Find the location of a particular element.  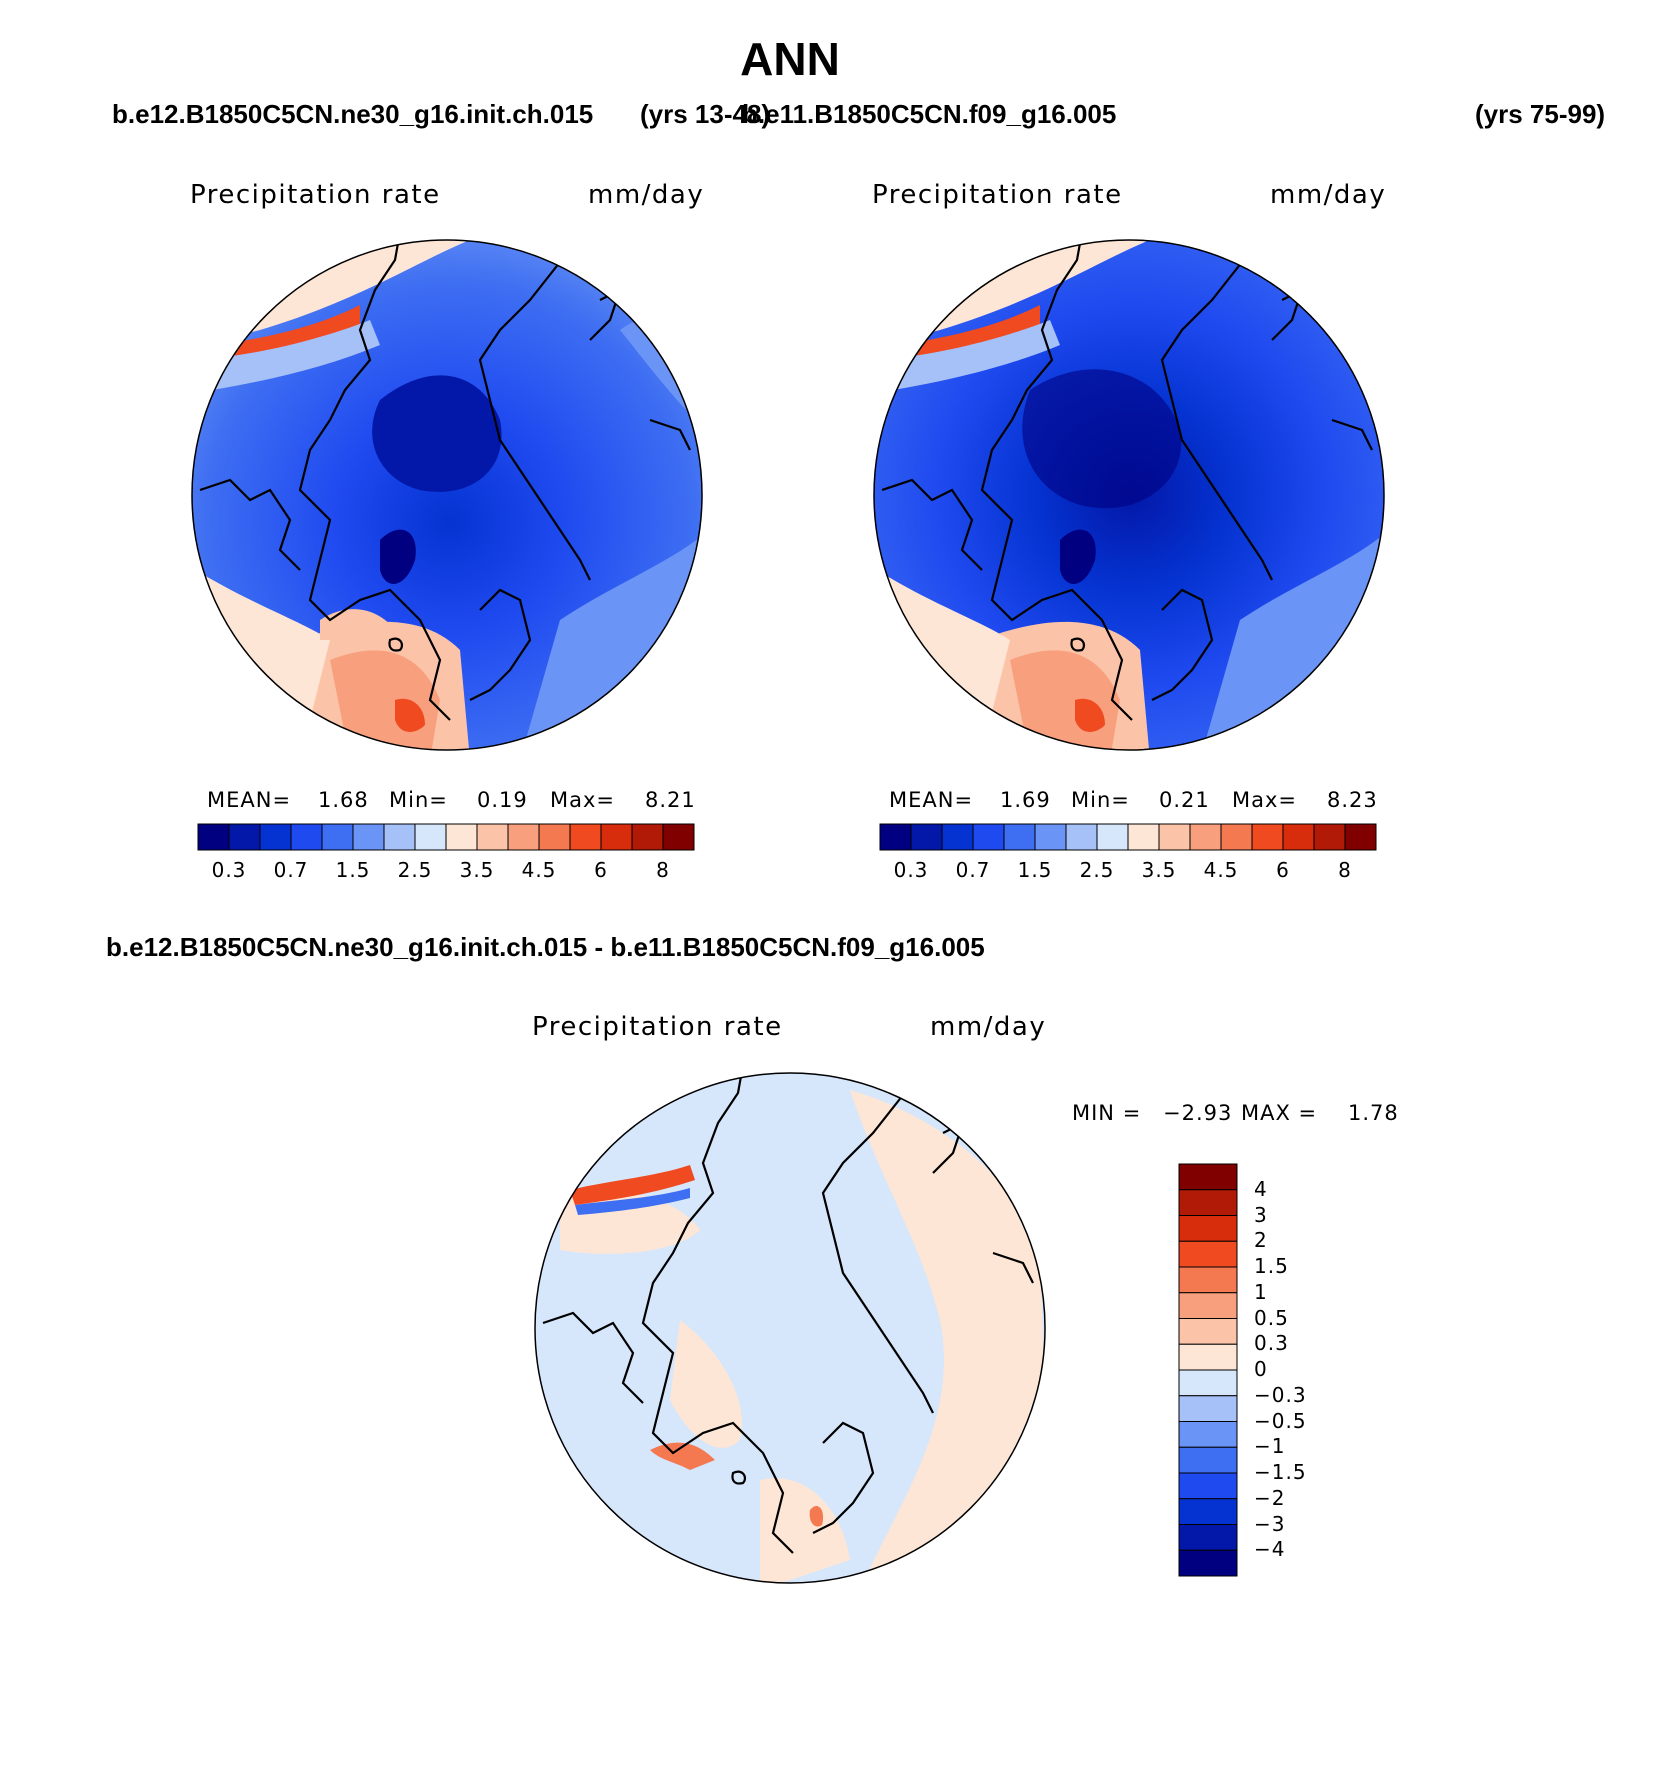

panel2-colorbar is located at coordinates (1128, 837).